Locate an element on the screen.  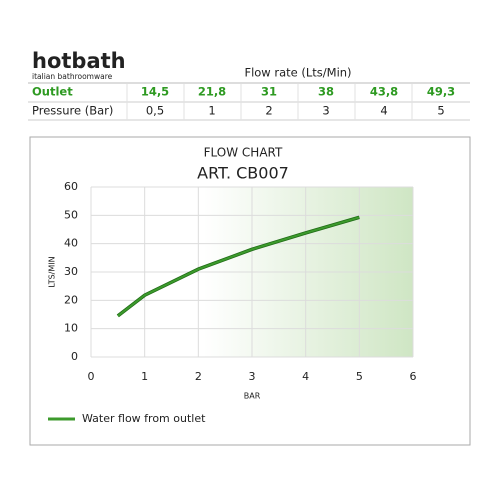
y-tick-label: 20 is located at coordinates (71, 299).